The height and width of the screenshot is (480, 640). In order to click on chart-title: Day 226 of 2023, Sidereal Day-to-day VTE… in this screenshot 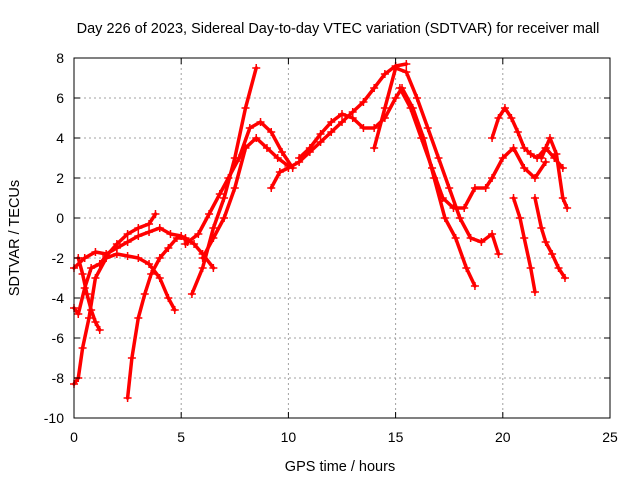, I will do `click(338, 29)`.